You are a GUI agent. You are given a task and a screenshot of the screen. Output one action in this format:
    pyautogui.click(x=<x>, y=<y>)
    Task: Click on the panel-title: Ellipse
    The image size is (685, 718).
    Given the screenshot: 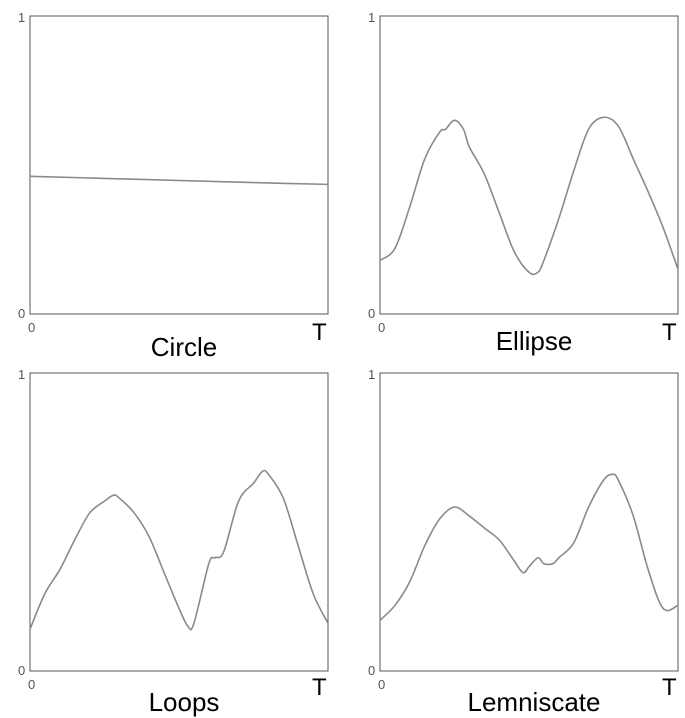 What is the action you would take?
    pyautogui.click(x=534, y=341)
    